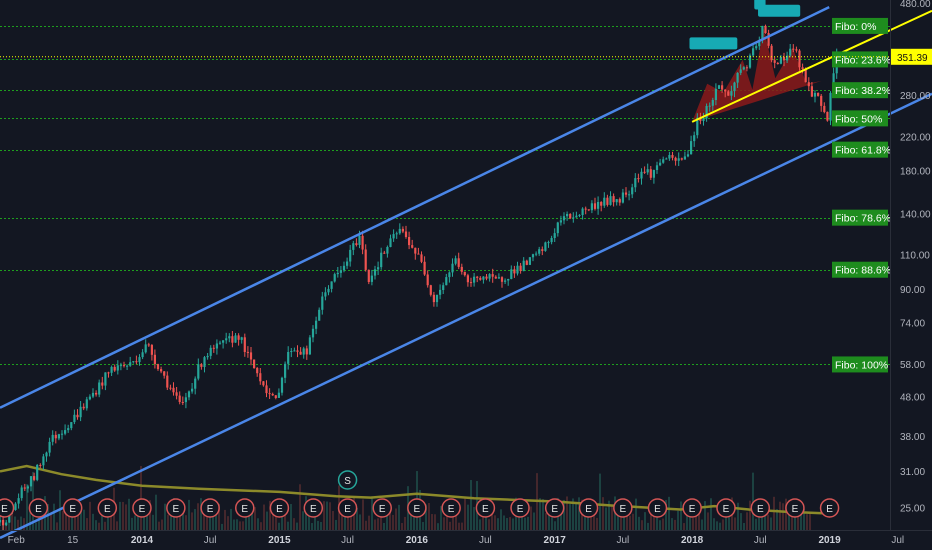 This screenshot has height=550, width=932. What do you see at coordinates (912, 437) in the screenshot?
I see `price-tick-label: 38.00` at bounding box center [912, 437].